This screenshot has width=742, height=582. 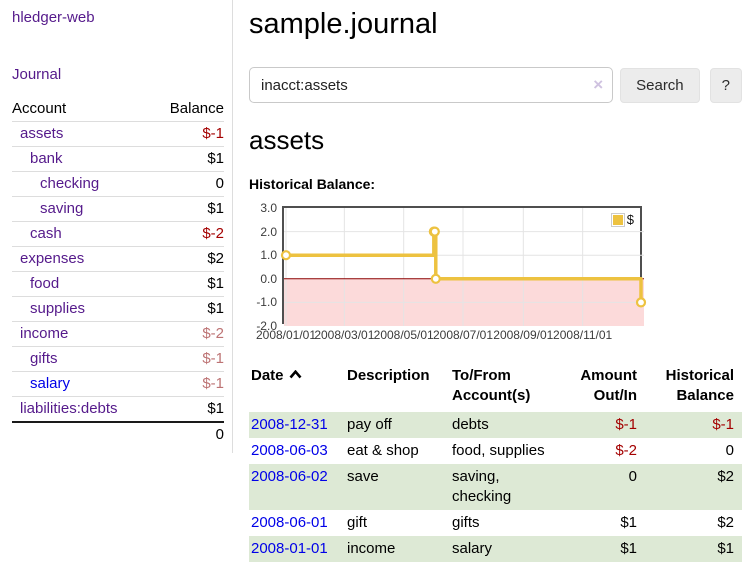 I want to click on search-form: × Search ?, so click(x=495, y=85).